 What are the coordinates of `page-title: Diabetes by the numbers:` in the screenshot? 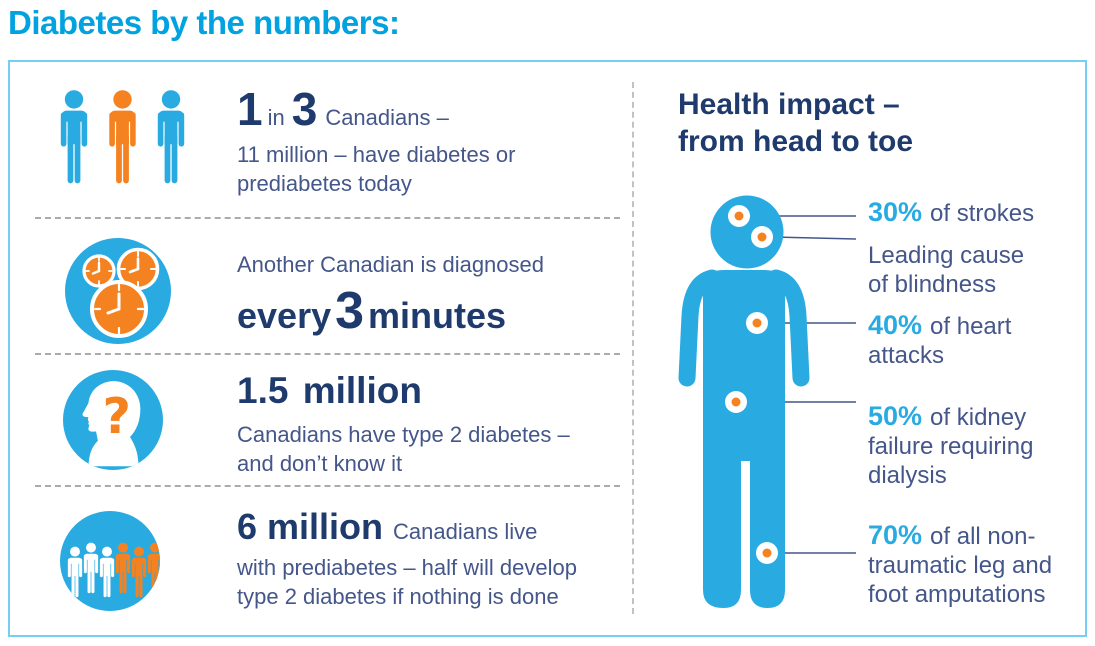 It's located at (204, 22).